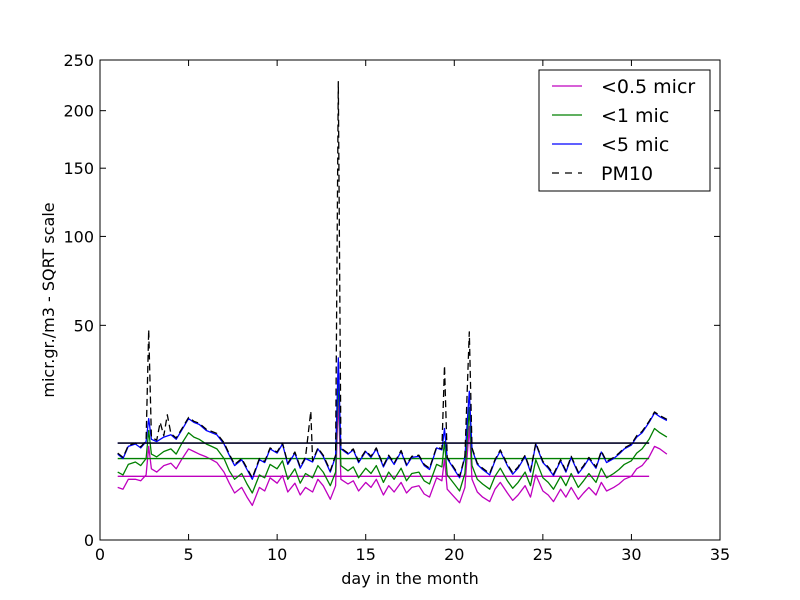  I want to click on series-line-lt-1-mic, so click(392, 433).